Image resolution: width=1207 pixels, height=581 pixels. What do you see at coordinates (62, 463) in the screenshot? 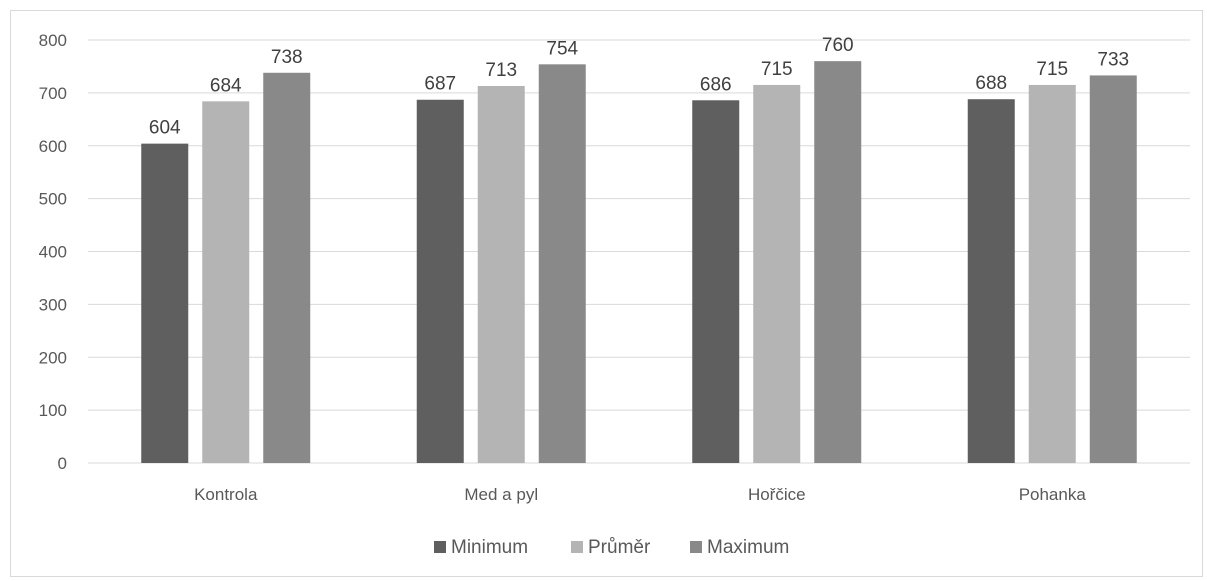
I see `y-tick-label: 0` at bounding box center [62, 463].